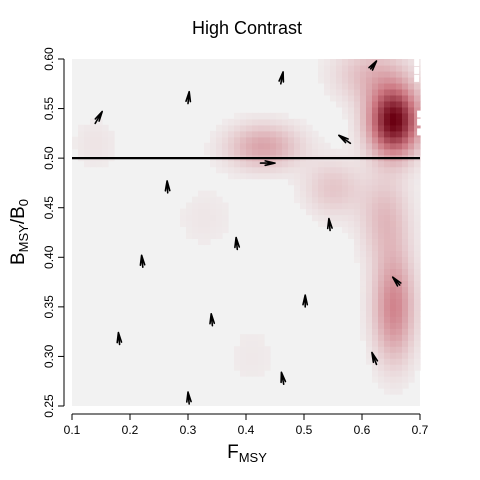 This screenshot has width=480, height=480. What do you see at coordinates (253, 457) in the screenshot?
I see `x-axis-title-subscript: MSY` at bounding box center [253, 457].